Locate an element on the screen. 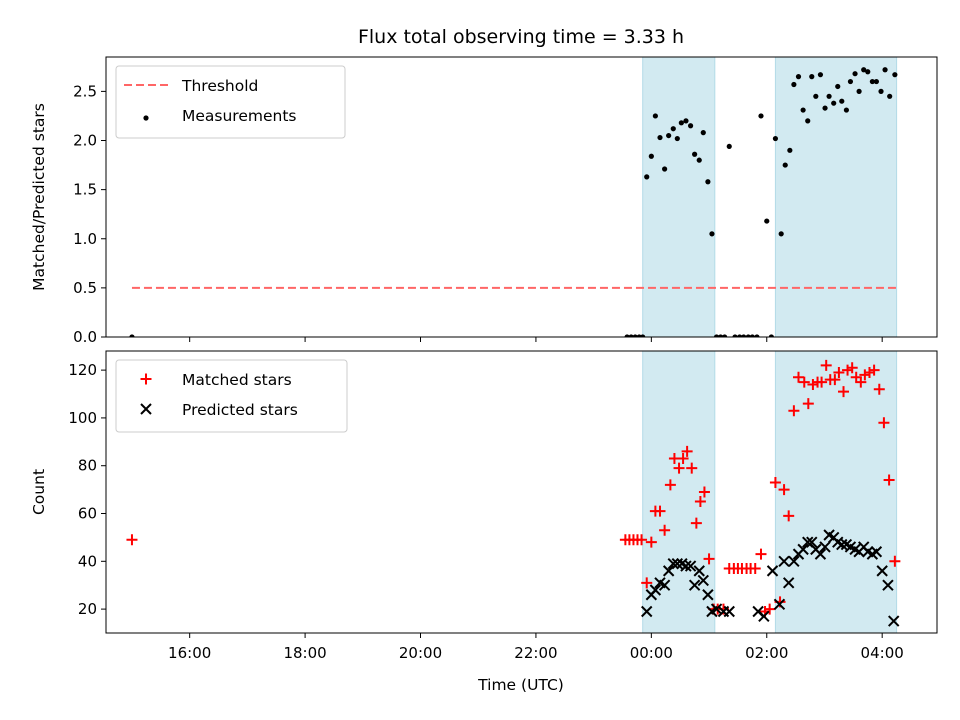  legend-box is located at coordinates (231, 396).